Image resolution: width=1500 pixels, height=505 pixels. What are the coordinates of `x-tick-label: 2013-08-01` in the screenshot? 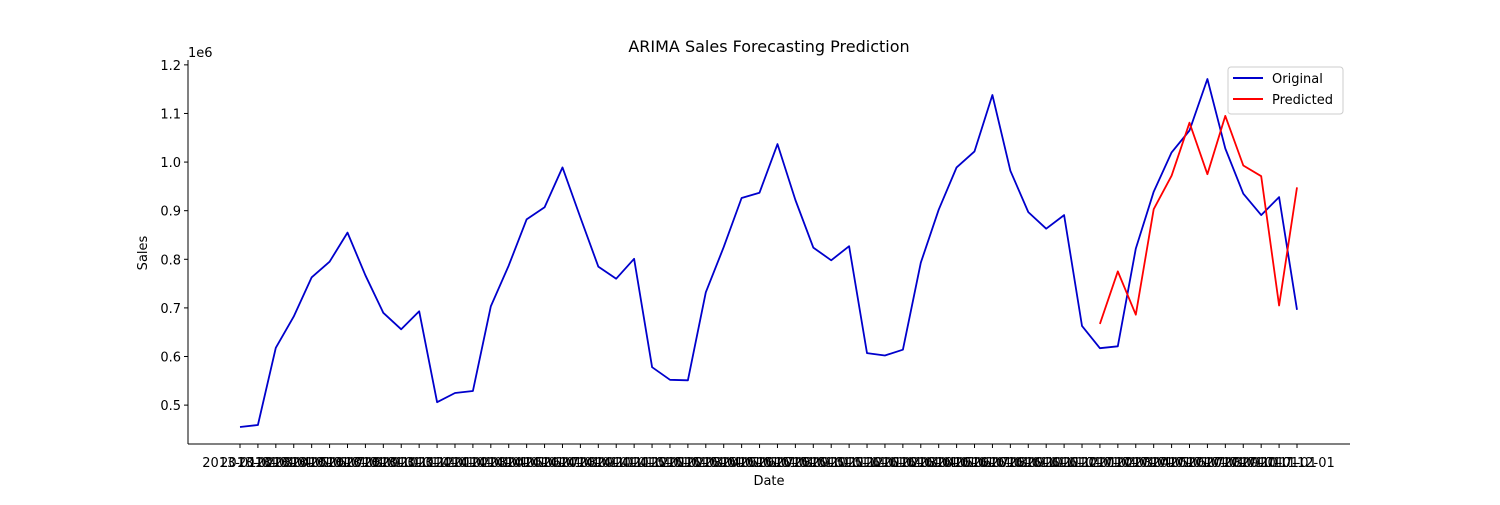 It's located at (366, 463).